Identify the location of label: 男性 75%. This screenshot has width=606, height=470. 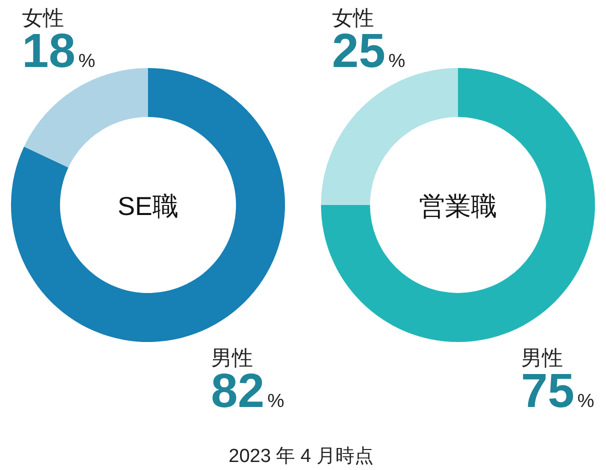
(557, 382).